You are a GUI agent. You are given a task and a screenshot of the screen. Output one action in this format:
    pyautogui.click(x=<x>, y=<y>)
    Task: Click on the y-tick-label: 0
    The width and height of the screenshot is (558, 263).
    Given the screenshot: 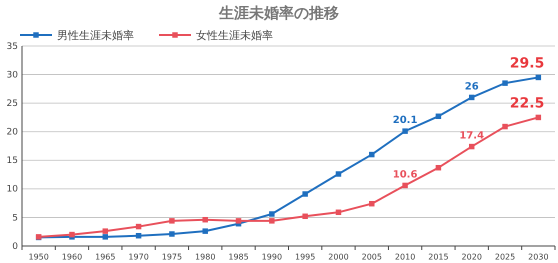 What is the action you would take?
    pyautogui.click(x=15, y=247)
    